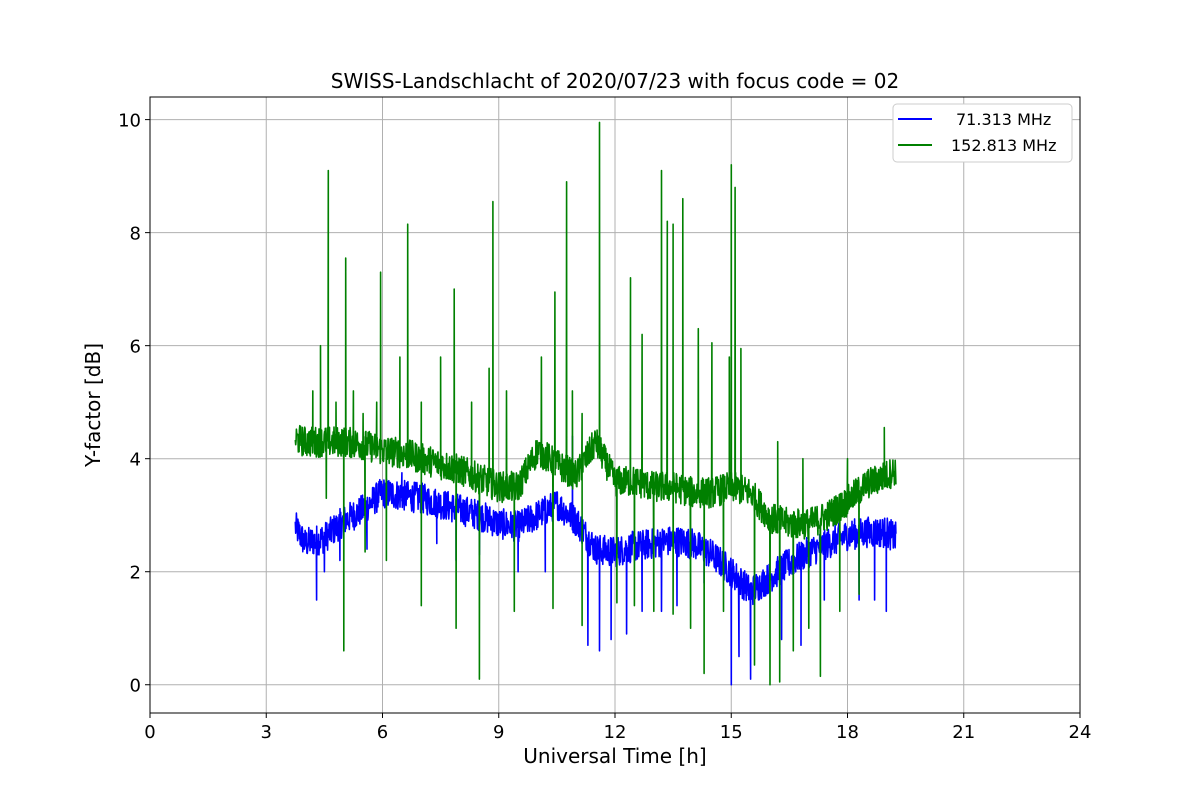 The height and width of the screenshot is (800, 1200). What do you see at coordinates (93, 405) in the screenshot?
I see `y-axis-label: Y-factor [dB]` at bounding box center [93, 405].